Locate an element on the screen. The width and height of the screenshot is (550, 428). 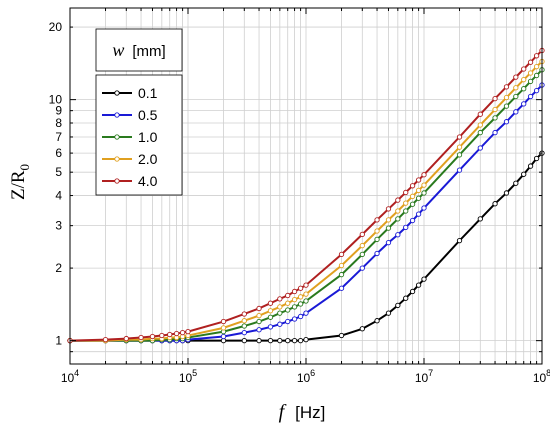
y-tick-label: 4 is located at coordinates (58, 196).